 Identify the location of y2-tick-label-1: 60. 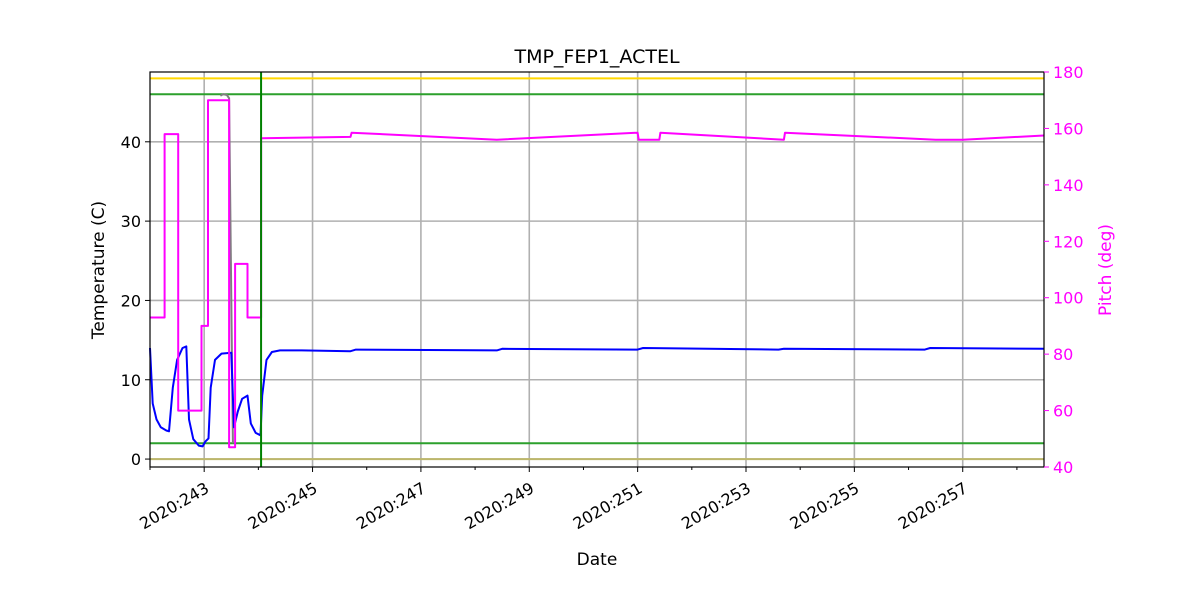
(1063, 411).